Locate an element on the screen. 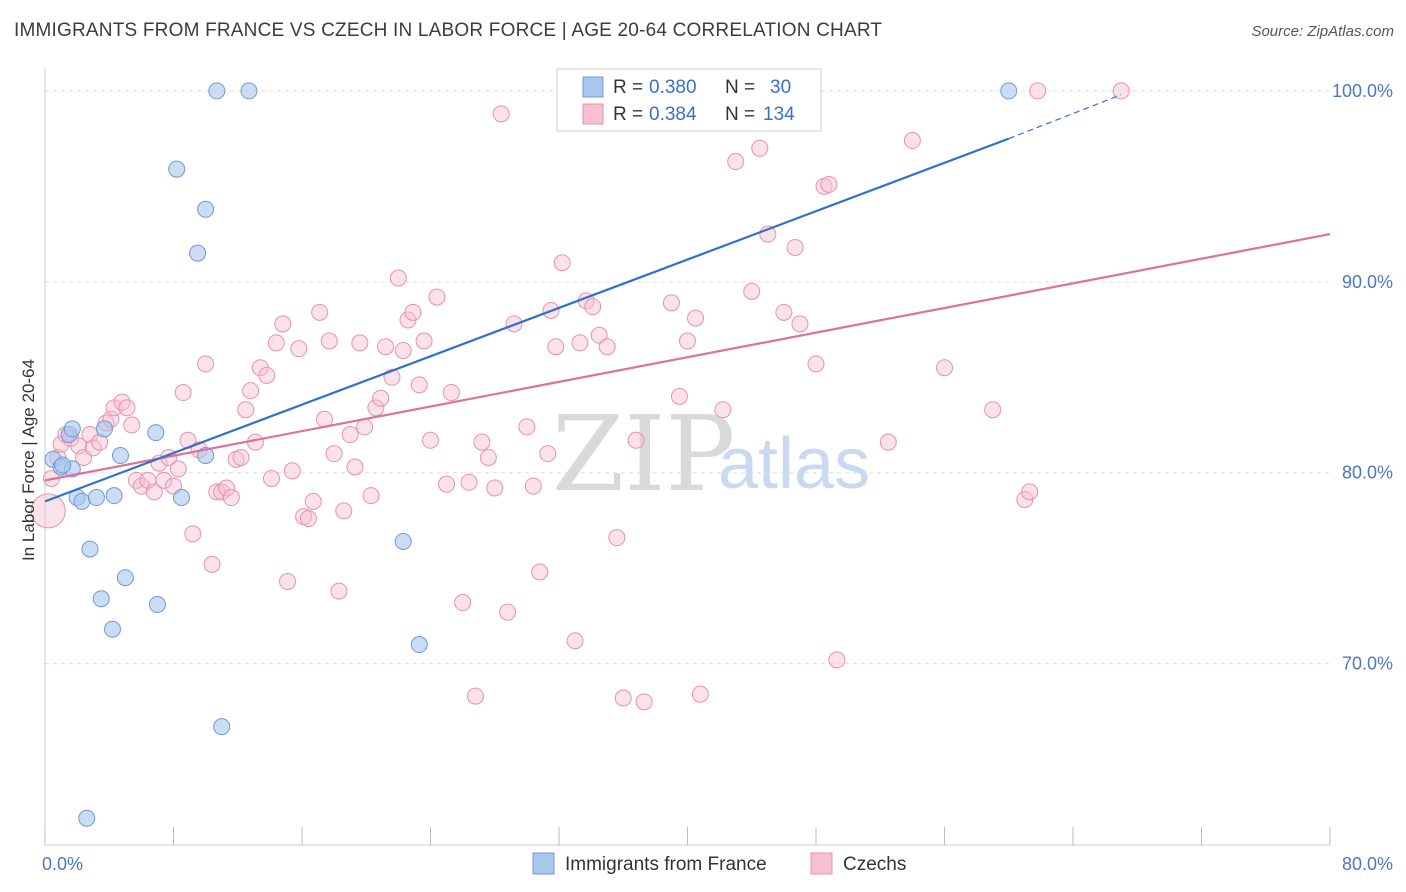 The height and width of the screenshot is (892, 1406). x-tick-label-max: 80.0% is located at coordinates (1367, 864).